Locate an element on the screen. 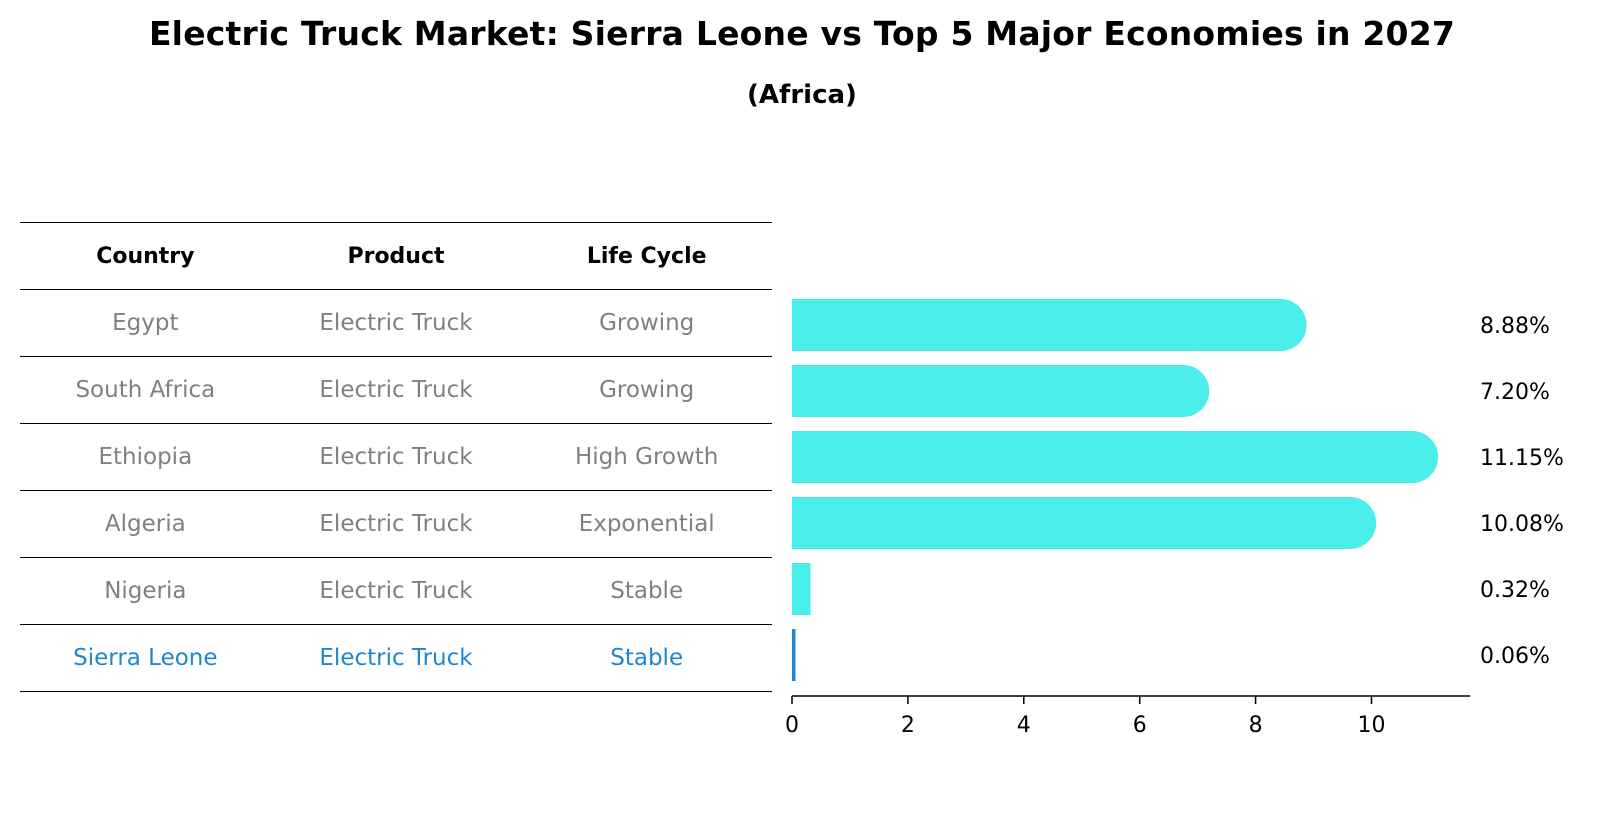  header-life-cycle: Life Cycle is located at coordinates (646, 256).